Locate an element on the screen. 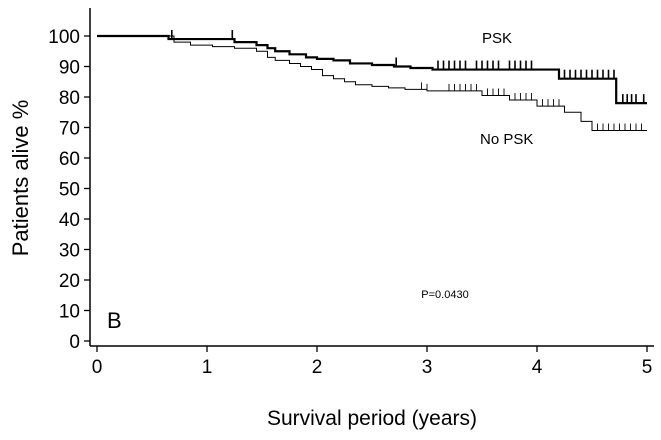 Image resolution: width=661 pixels, height=440 pixels. y-axis: 0 10 20 30 40 50 60 70 80 90 100 is located at coordinates (69, 180).